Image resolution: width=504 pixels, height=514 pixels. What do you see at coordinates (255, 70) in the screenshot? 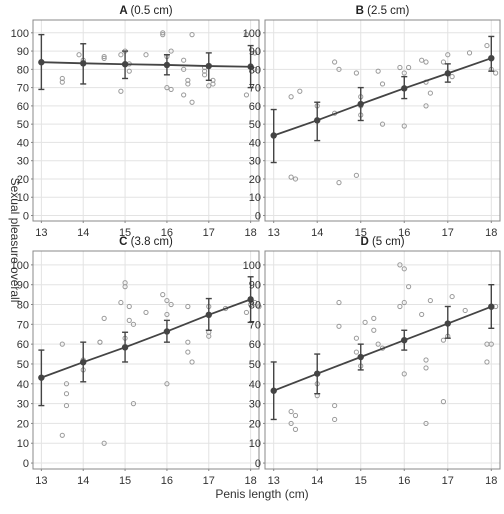
I see `y-tick-label: 80` at bounding box center [255, 70].